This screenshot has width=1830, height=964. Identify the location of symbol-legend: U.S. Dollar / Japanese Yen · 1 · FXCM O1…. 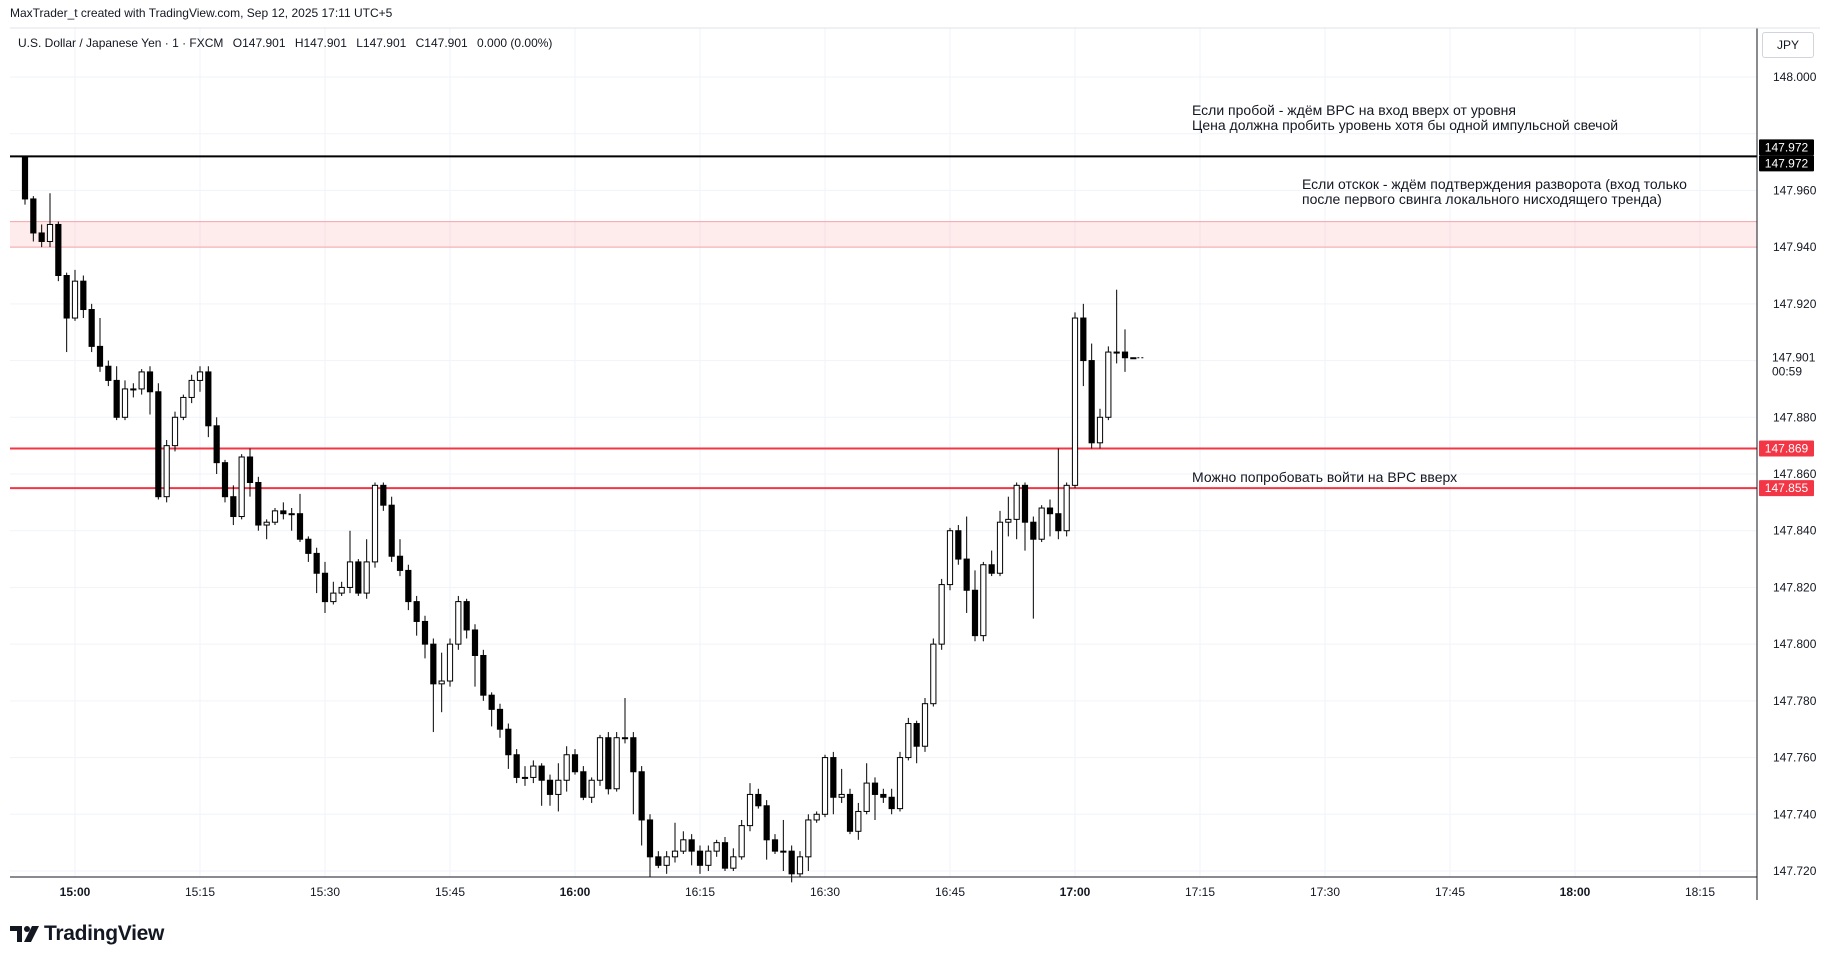
(288, 43).